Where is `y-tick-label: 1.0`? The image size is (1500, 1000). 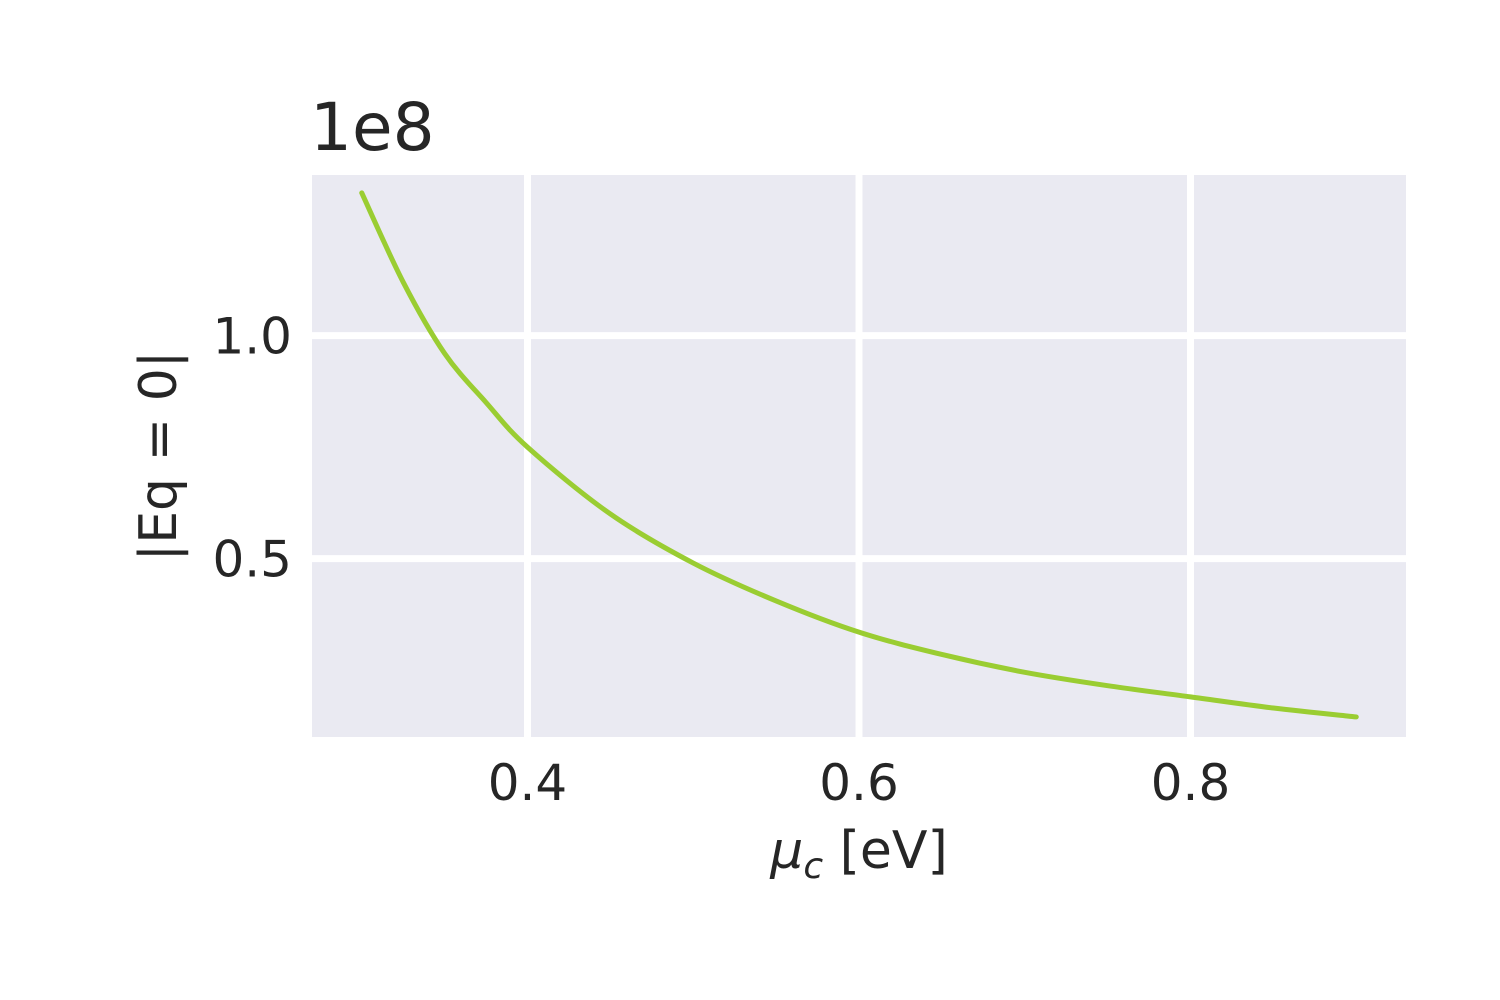 y-tick-label: 1.0 is located at coordinates (252, 337).